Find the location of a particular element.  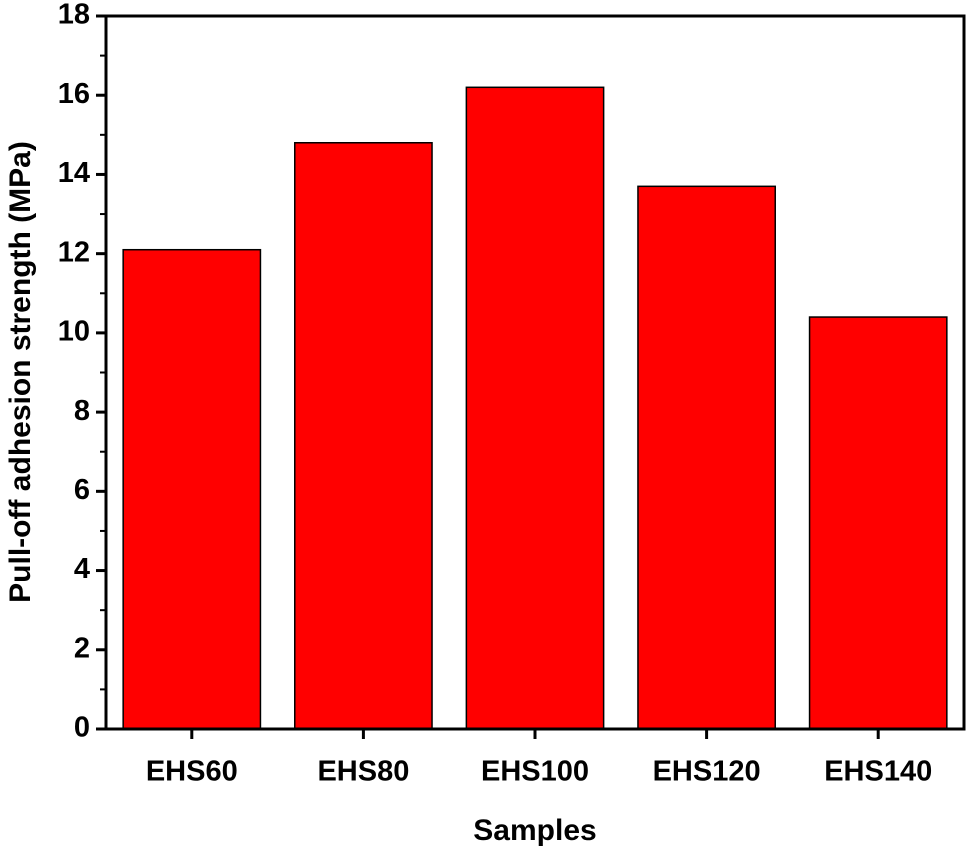

x-tick-label: EHS120 is located at coordinates (707, 772).